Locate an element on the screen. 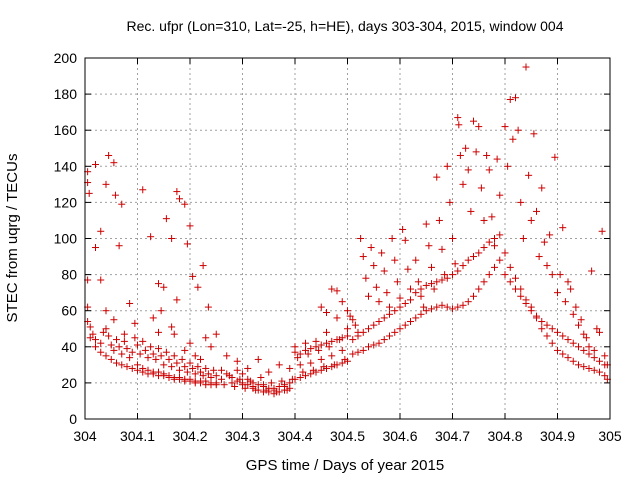  y-tick-label: 180 is located at coordinates (66, 94).